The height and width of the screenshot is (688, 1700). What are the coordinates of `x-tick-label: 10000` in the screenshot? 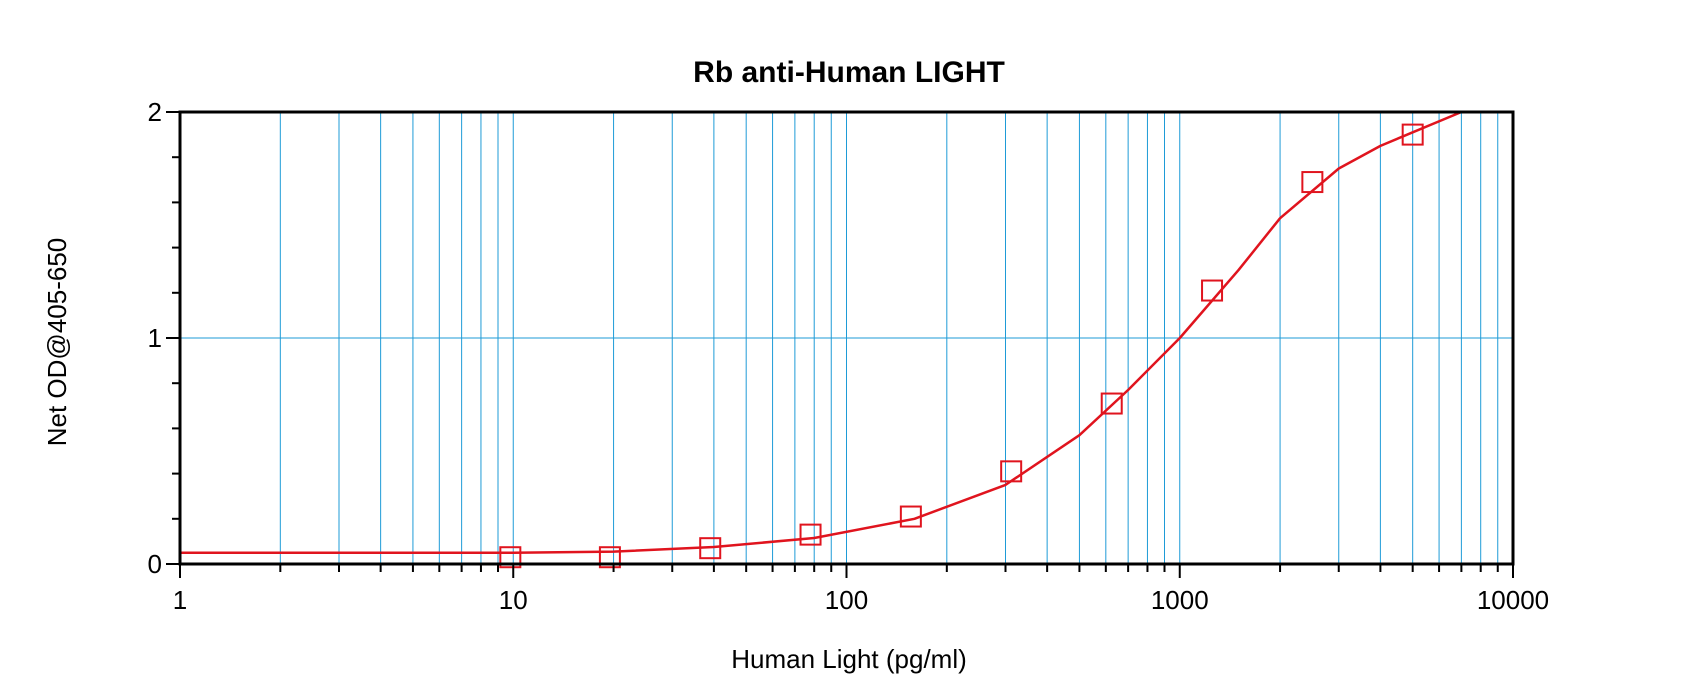 It's located at (1513, 600).